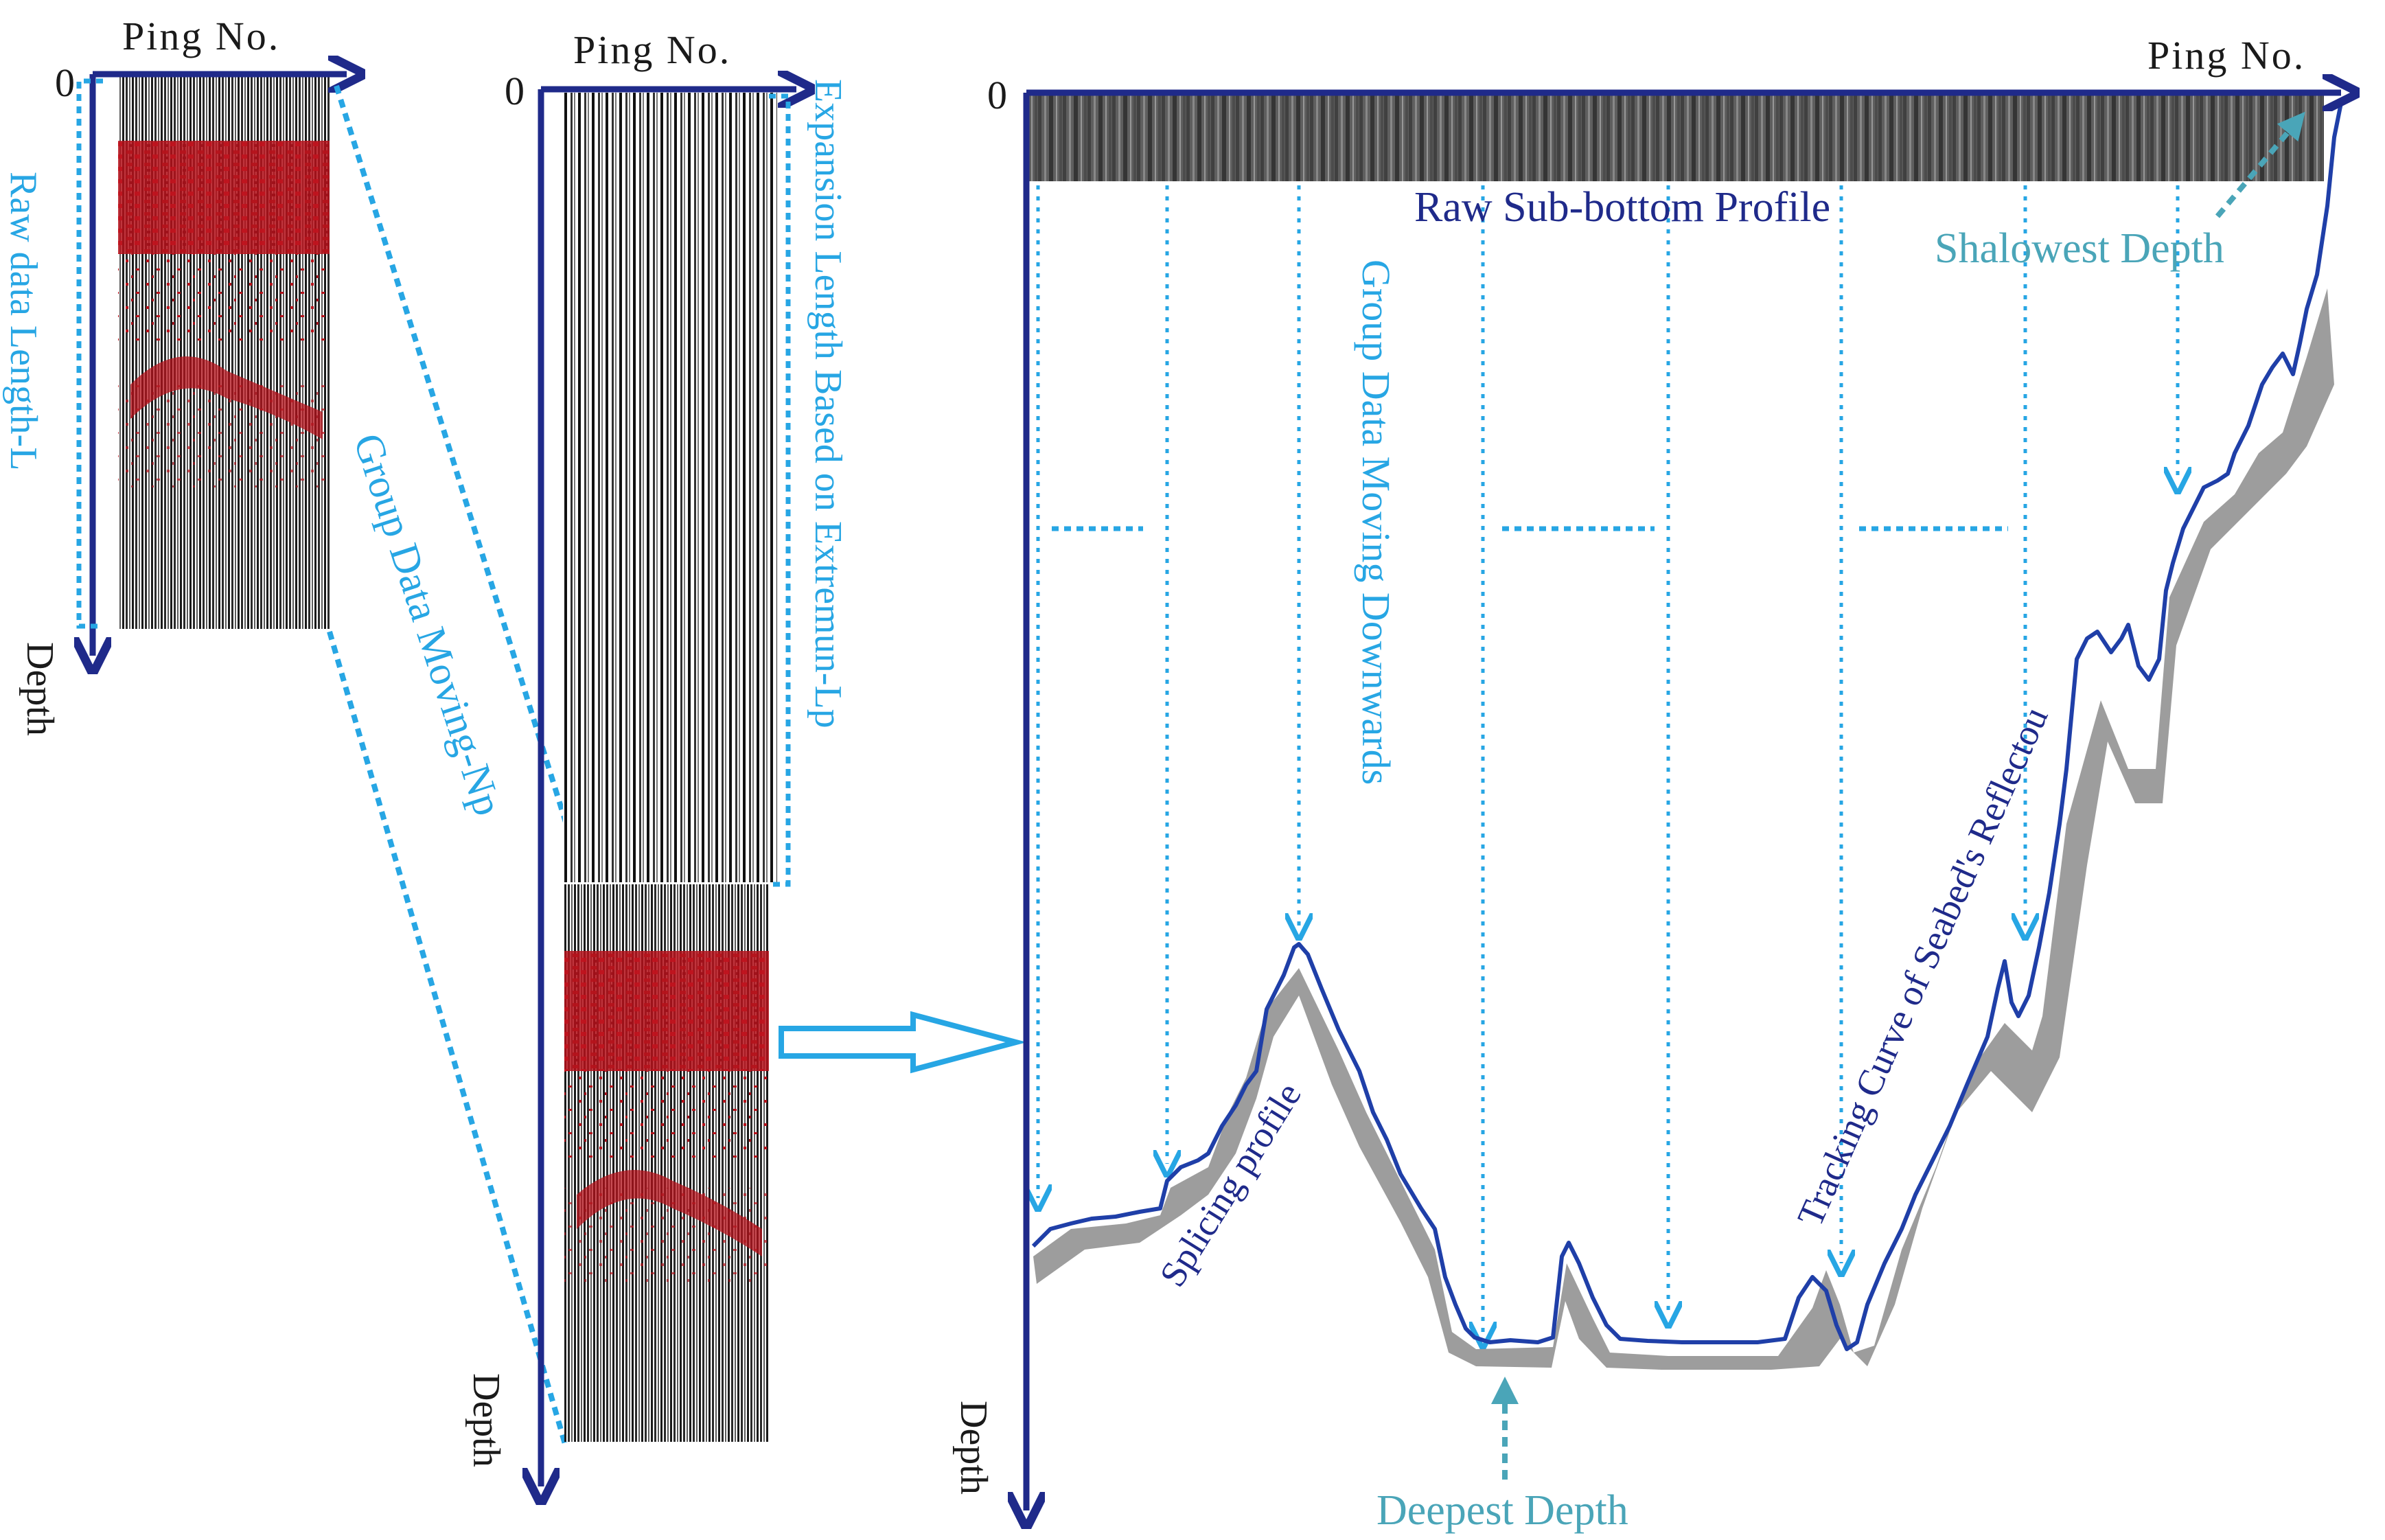 Image resolution: width=2385 pixels, height=1540 pixels. I want to click on raw-data-depth-label: Depth, so click(40, 689).